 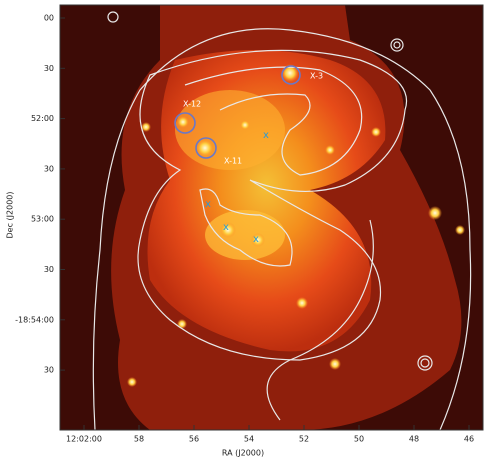 I want to click on source-label: X-11, so click(x=233, y=161).